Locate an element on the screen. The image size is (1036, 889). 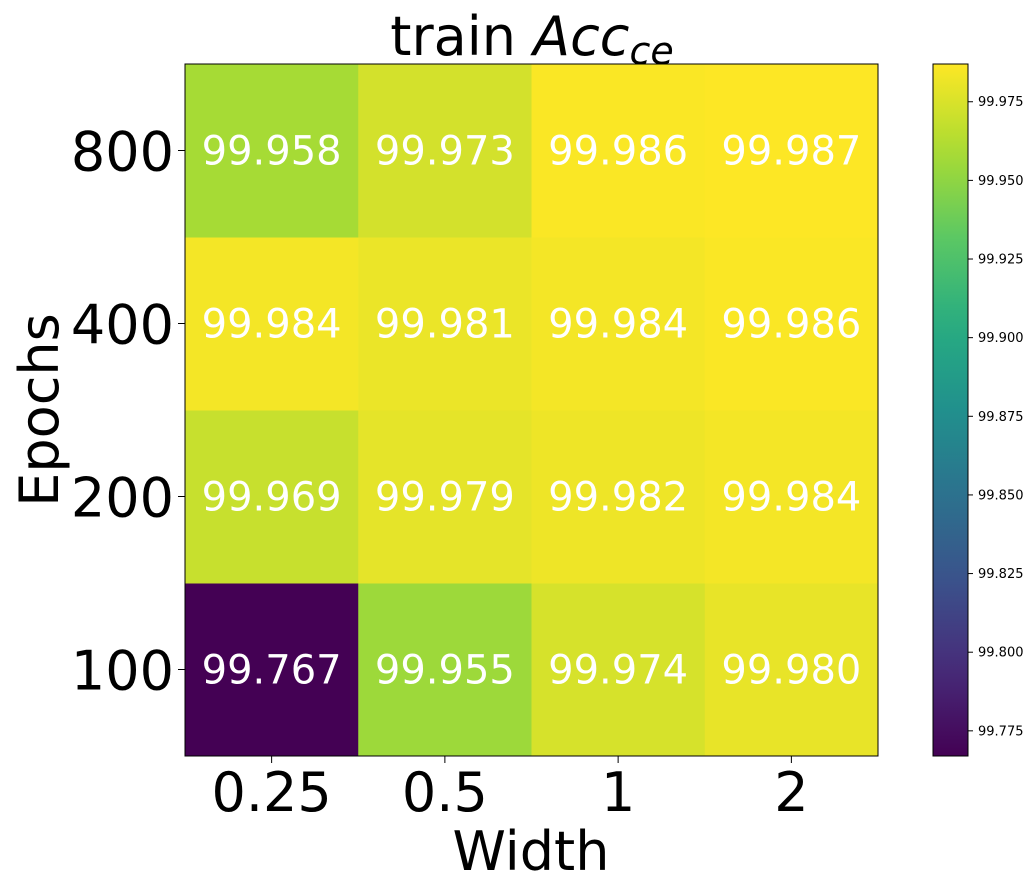
x-tick-label: 2 is located at coordinates (791, 792).